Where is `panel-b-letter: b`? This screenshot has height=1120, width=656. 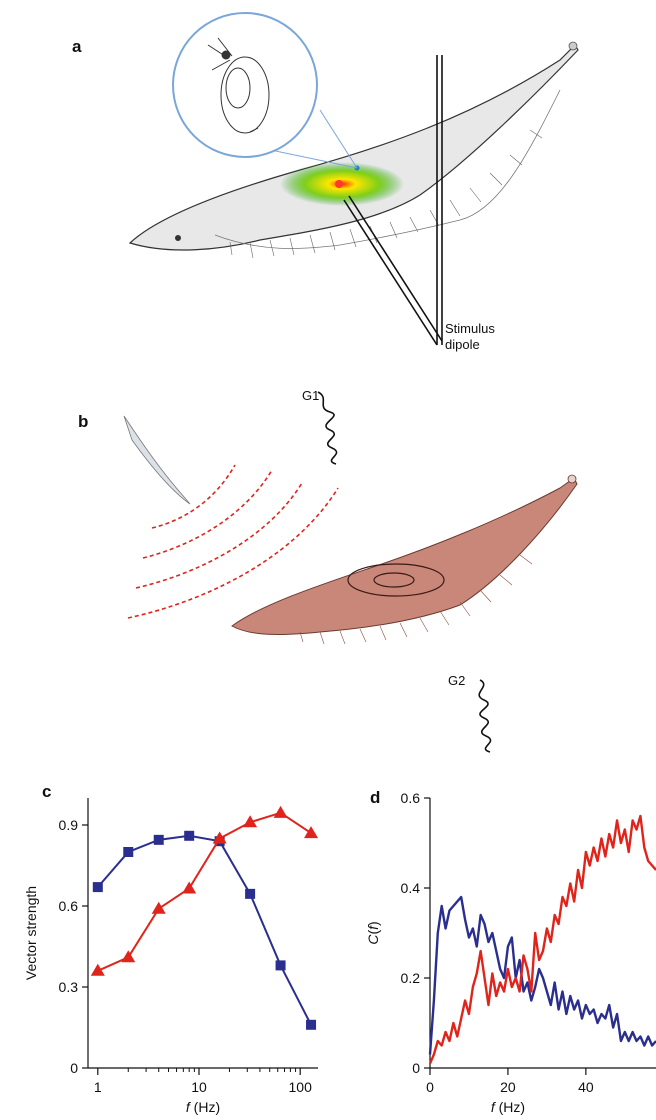
panel-b-letter: b is located at coordinates (83, 421).